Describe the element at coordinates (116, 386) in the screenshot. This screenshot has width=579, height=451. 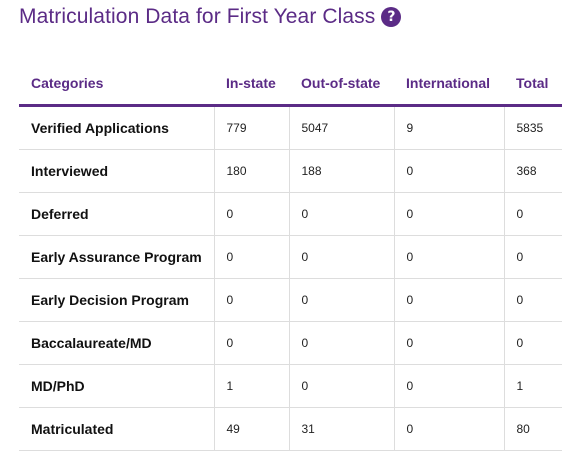
I see `row-category: MD/PhD` at that location.